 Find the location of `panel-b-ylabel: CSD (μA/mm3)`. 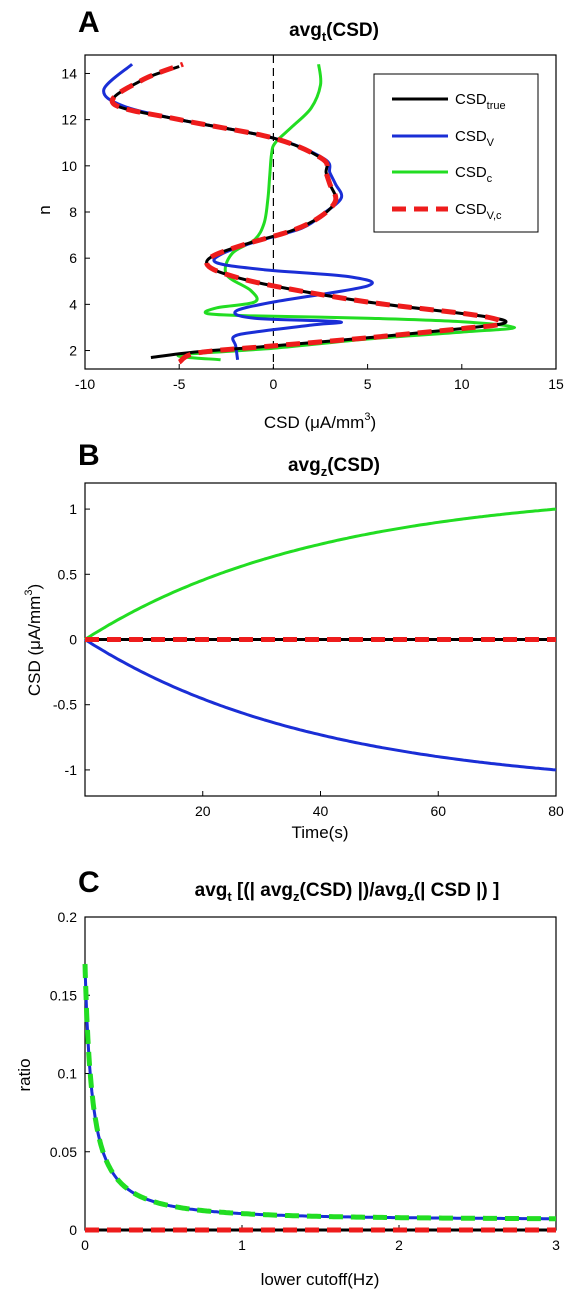

panel-b-ylabel: CSD (μA/mm3) is located at coordinates (33, 640).